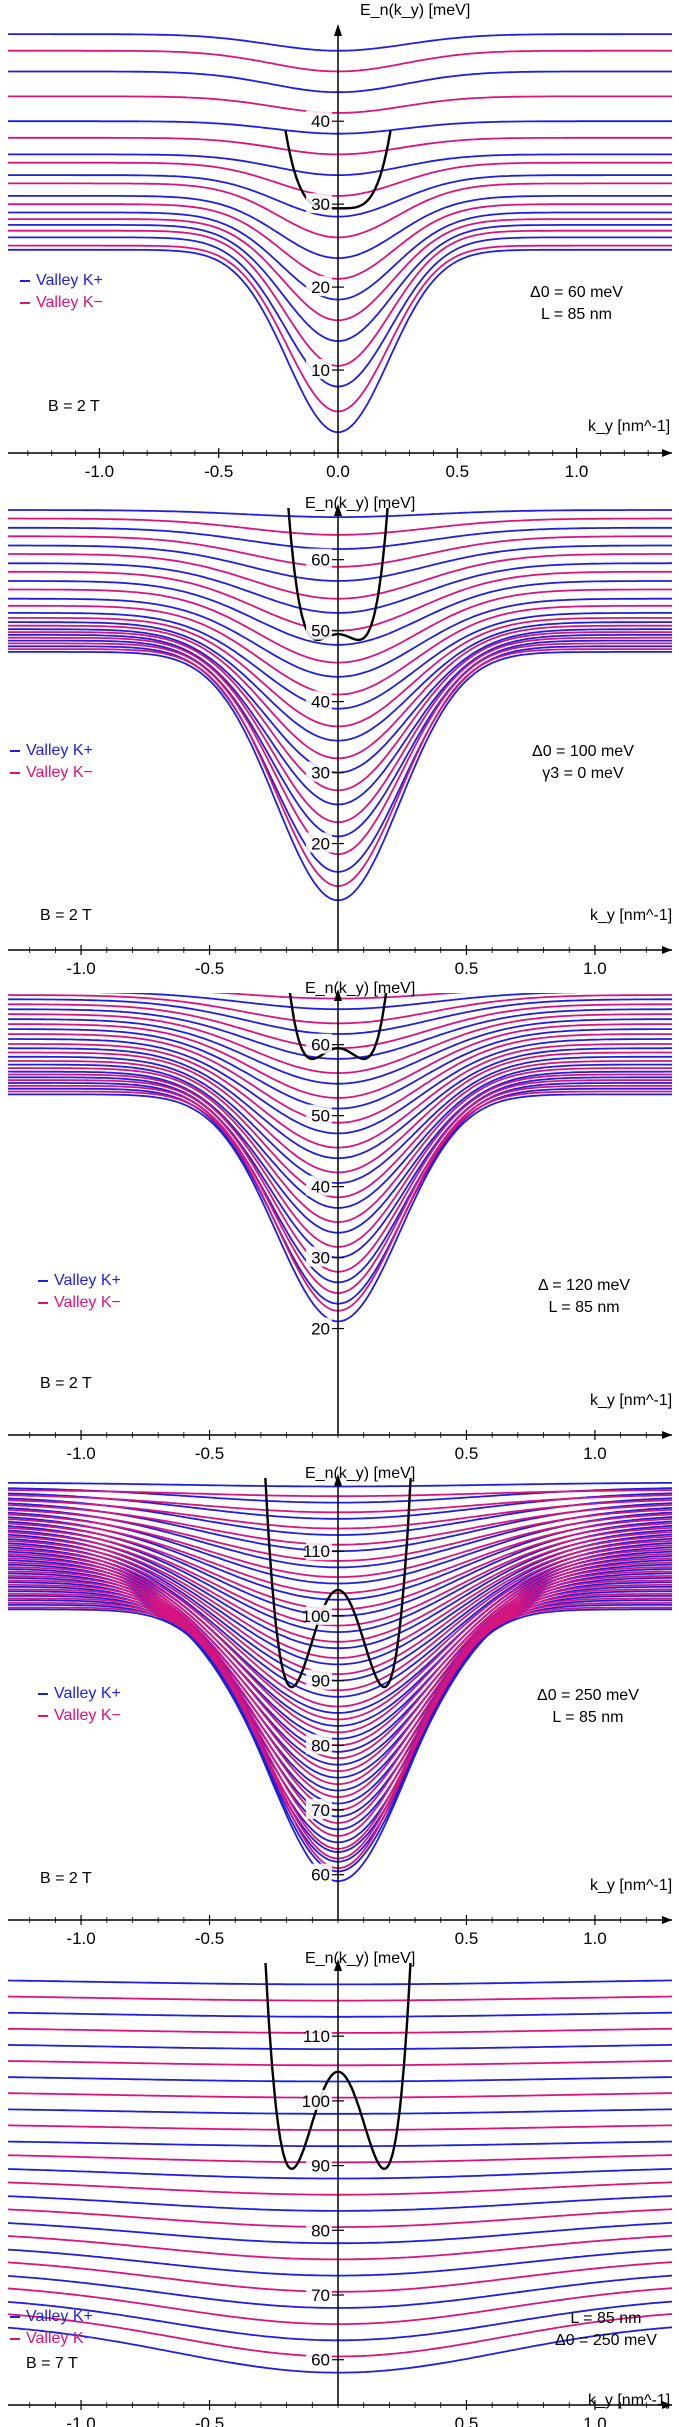 This screenshot has height=2427, width=679. What do you see at coordinates (576, 292) in the screenshot?
I see `param-line: Δ0 = 60 meV` at bounding box center [576, 292].